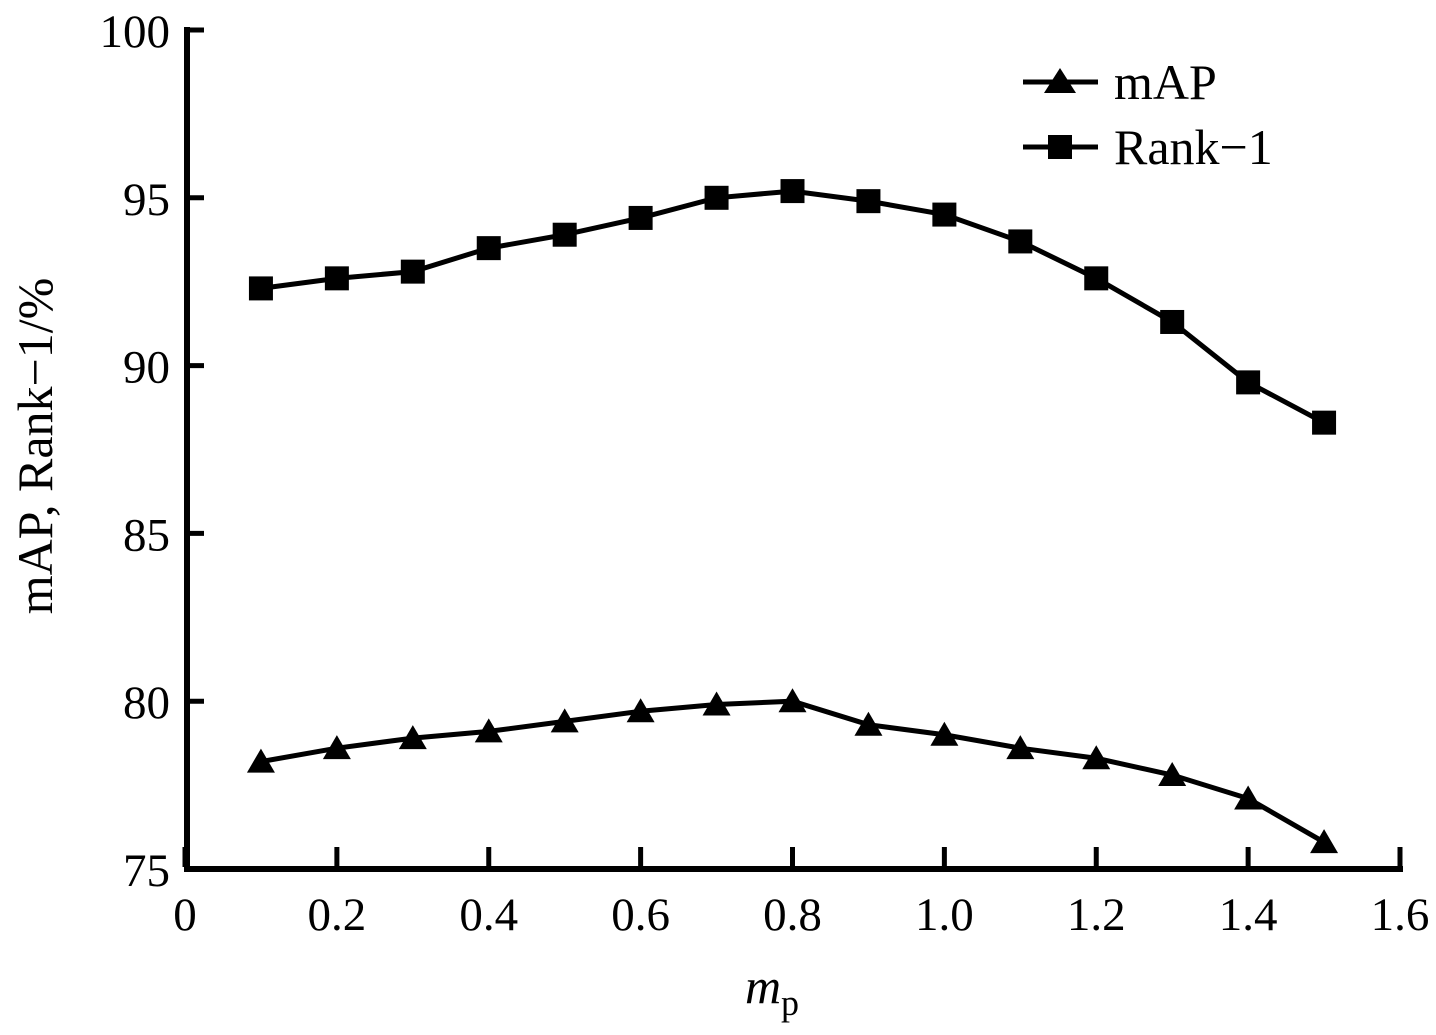 This screenshot has width=1436, height=1035. Describe the element at coordinates (944, 915) in the screenshot. I see `x-tick-label: 1.0` at that location.